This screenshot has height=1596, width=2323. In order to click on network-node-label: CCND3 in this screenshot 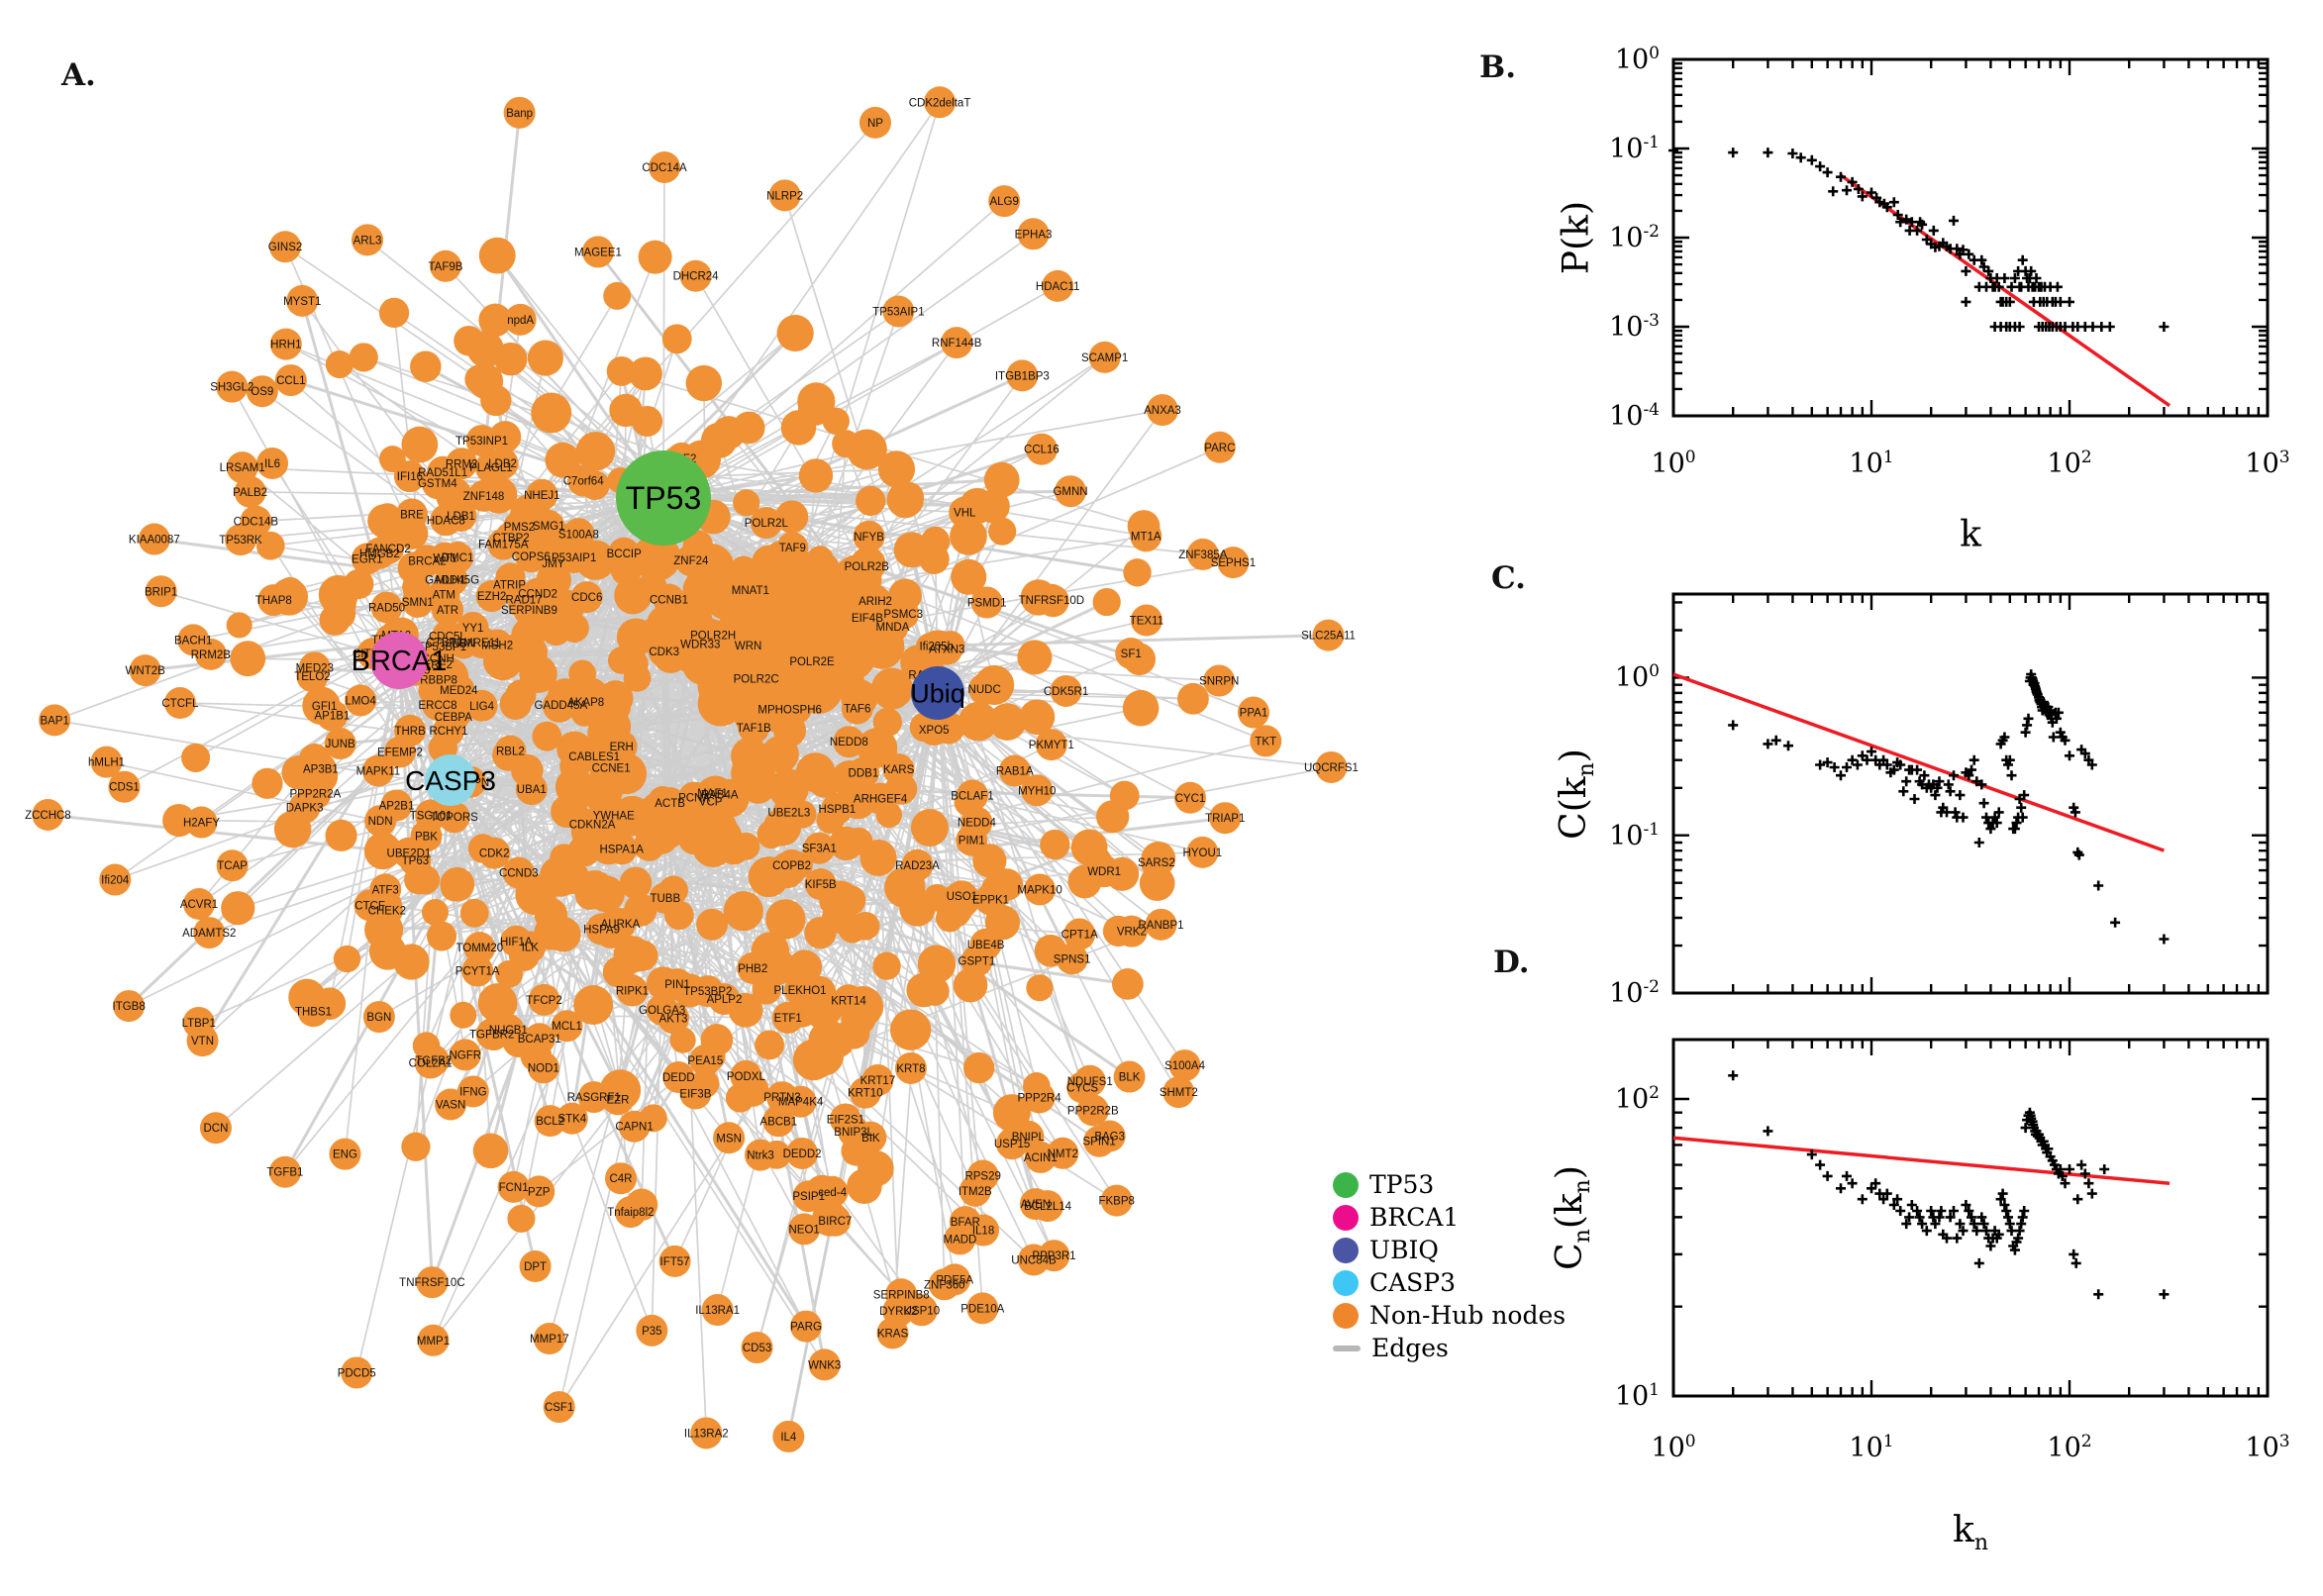, I will do `click(519, 874)`.